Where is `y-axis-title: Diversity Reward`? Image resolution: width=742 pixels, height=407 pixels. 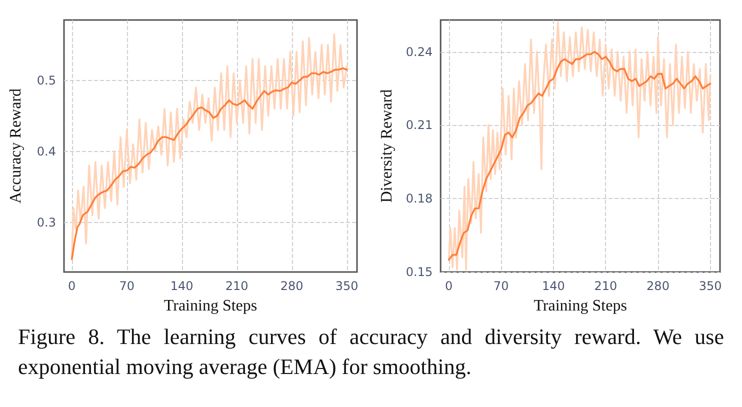 y-axis-title: Diversity Reward is located at coordinates (387, 146).